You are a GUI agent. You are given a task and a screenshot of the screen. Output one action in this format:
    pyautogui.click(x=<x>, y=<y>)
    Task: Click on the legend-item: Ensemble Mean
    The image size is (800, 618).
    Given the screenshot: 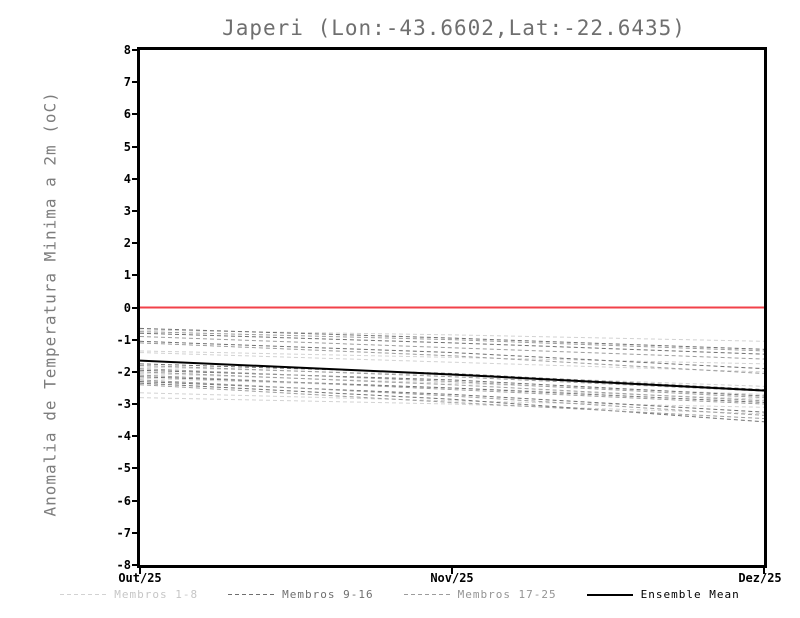 What is the action you would take?
    pyautogui.click(x=663, y=594)
    